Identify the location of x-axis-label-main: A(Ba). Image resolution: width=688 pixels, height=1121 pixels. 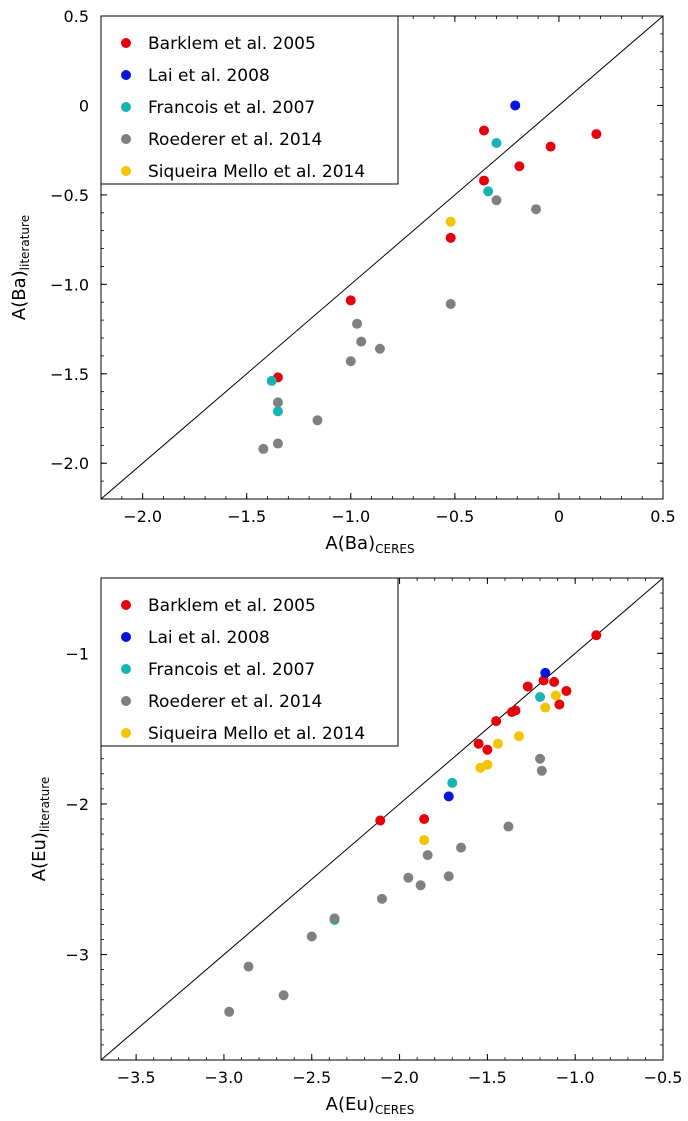
(350, 543).